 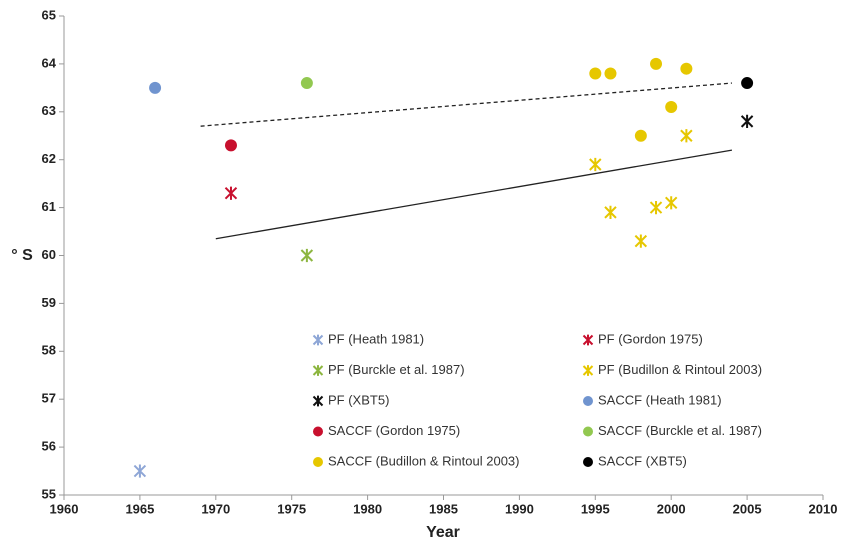 I want to click on y-axis-title: ° S, so click(x=22, y=255).